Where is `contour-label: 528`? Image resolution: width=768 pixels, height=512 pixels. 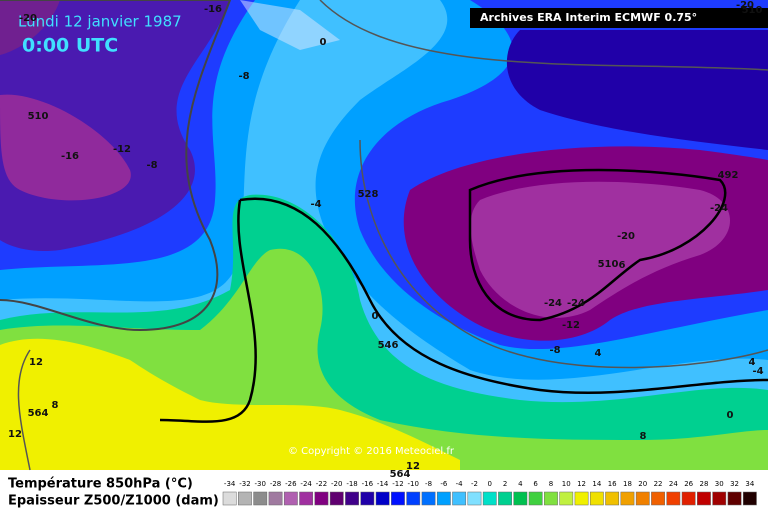 contour-label: 528 is located at coordinates (368, 194).